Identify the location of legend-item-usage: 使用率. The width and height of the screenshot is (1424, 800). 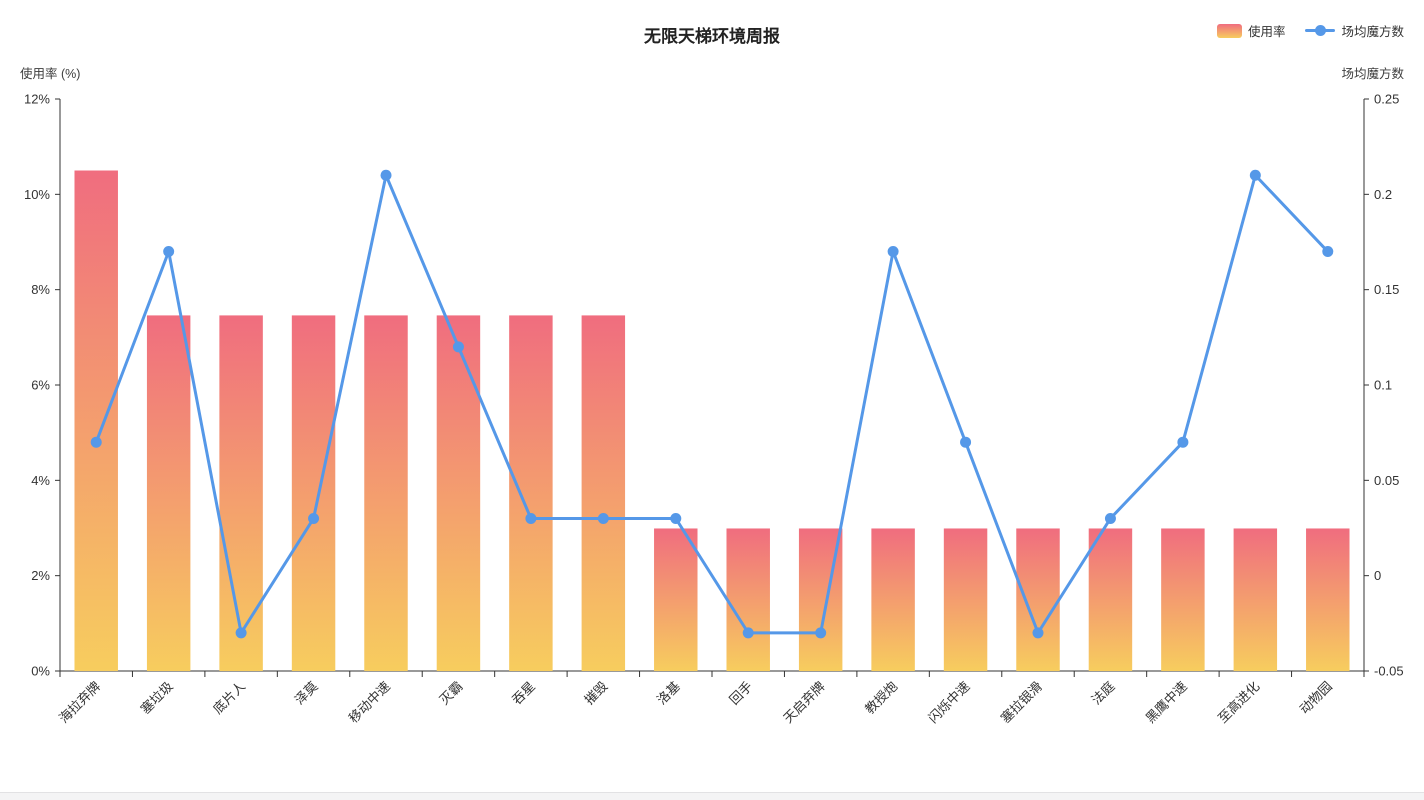
(1251, 30).